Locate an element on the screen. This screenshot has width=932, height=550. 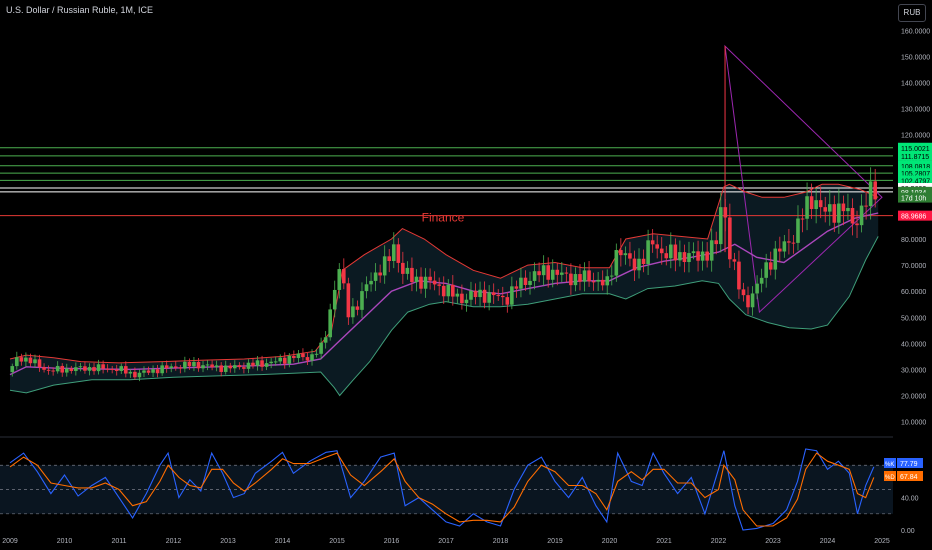
price-label-text: 105.2807 is located at coordinates (915, 174).